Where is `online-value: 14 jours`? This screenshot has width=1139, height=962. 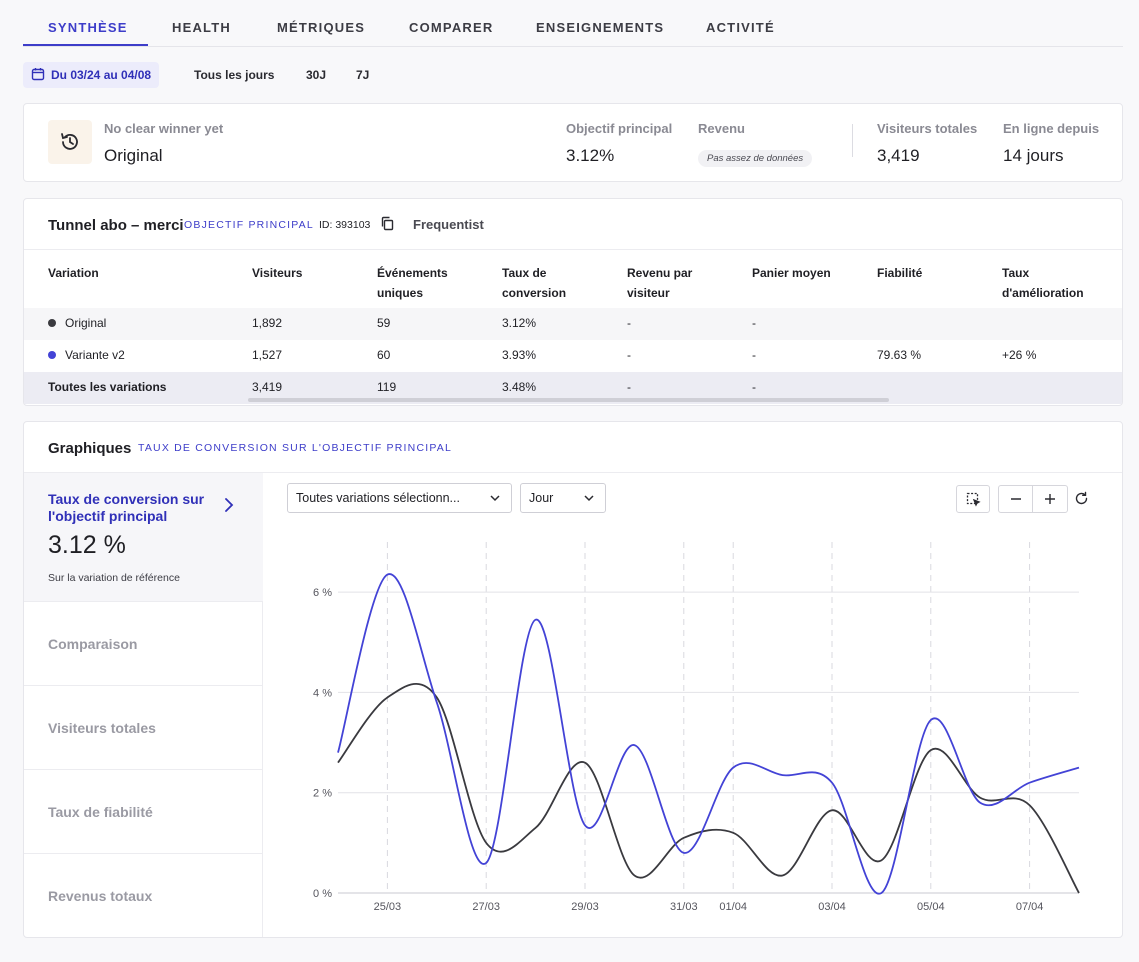 online-value: 14 jours is located at coordinates (1033, 155).